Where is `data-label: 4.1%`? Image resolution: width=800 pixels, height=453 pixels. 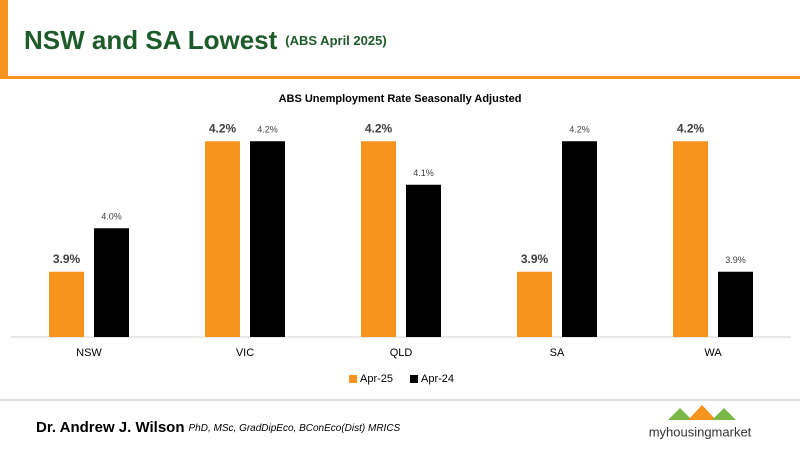 data-label: 4.1% is located at coordinates (423, 173).